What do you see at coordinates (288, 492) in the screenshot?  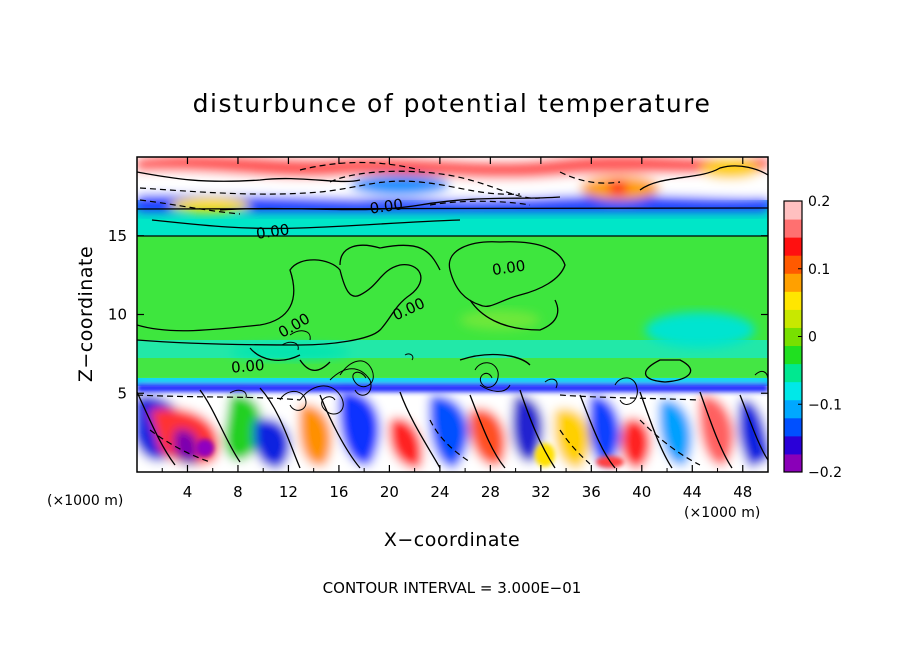 I see `x-tick-label: 12` at bounding box center [288, 492].